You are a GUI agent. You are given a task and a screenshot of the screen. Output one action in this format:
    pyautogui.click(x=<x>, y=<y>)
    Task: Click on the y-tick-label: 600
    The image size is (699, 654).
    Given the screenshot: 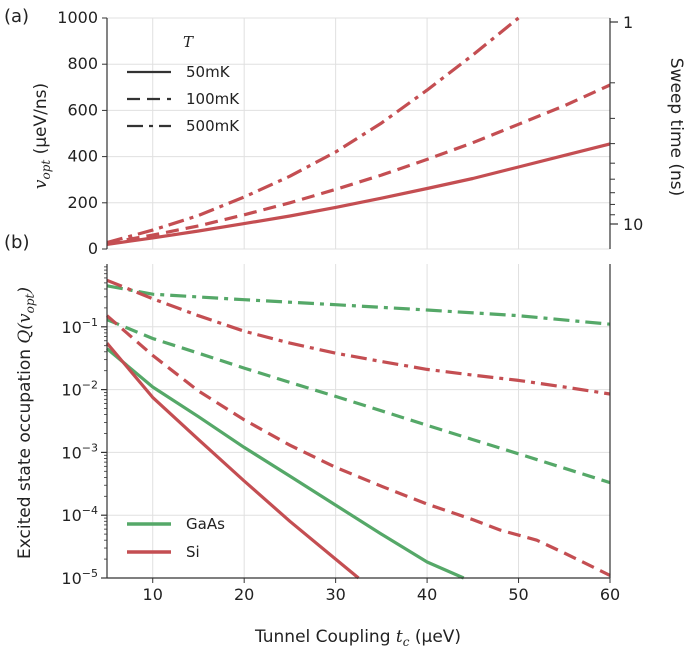 What is the action you would take?
    pyautogui.click(x=82, y=109)
    